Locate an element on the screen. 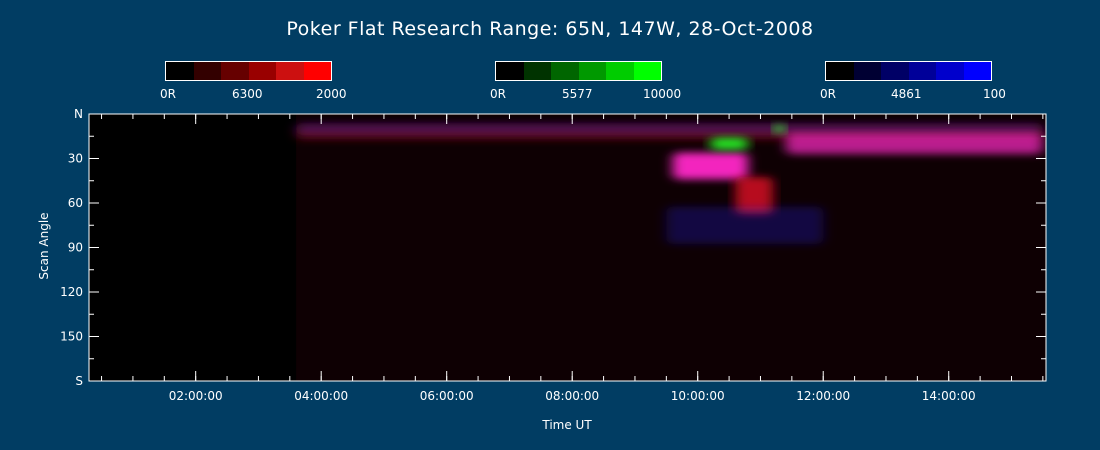 The image size is (1100, 450). x-tick-label: 10:00:00 is located at coordinates (698, 396).